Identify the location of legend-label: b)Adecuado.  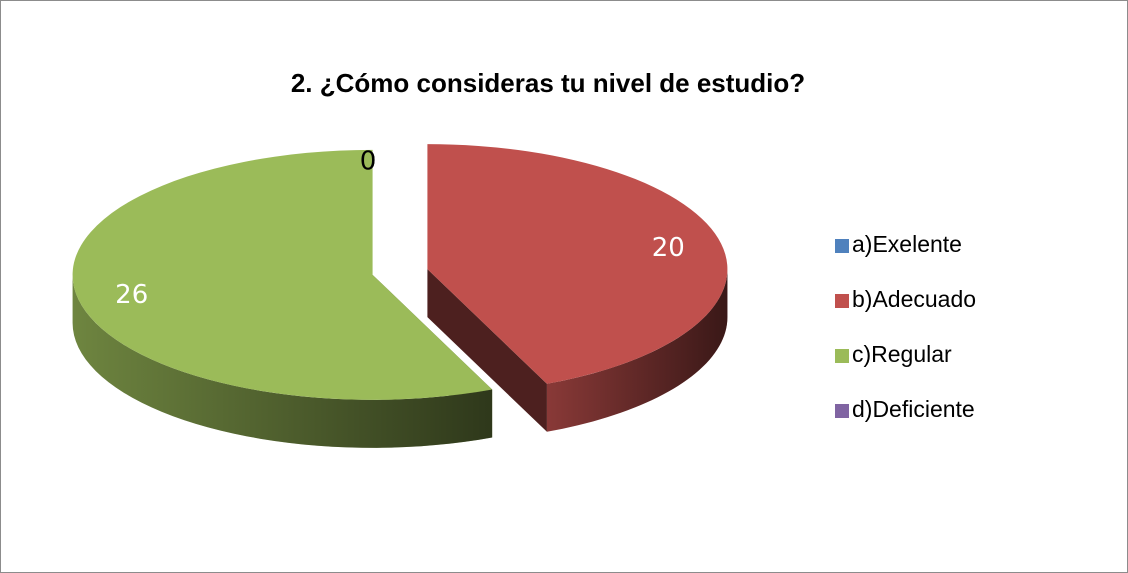
(914, 299).